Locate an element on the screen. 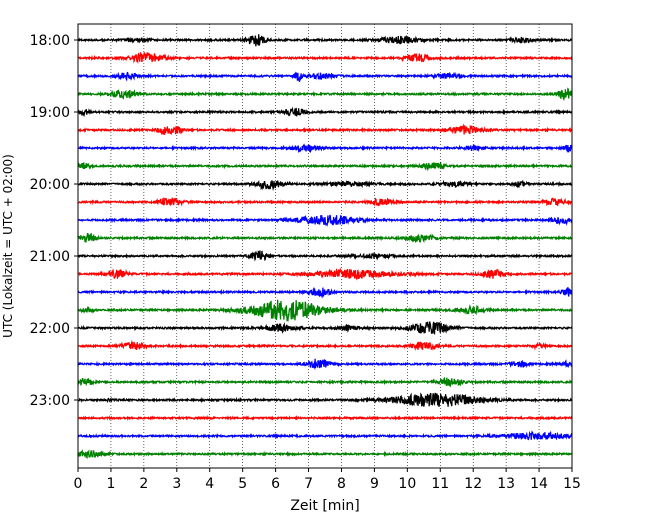 The height and width of the screenshot is (520, 650). x-tick-label: 4 is located at coordinates (209, 484).